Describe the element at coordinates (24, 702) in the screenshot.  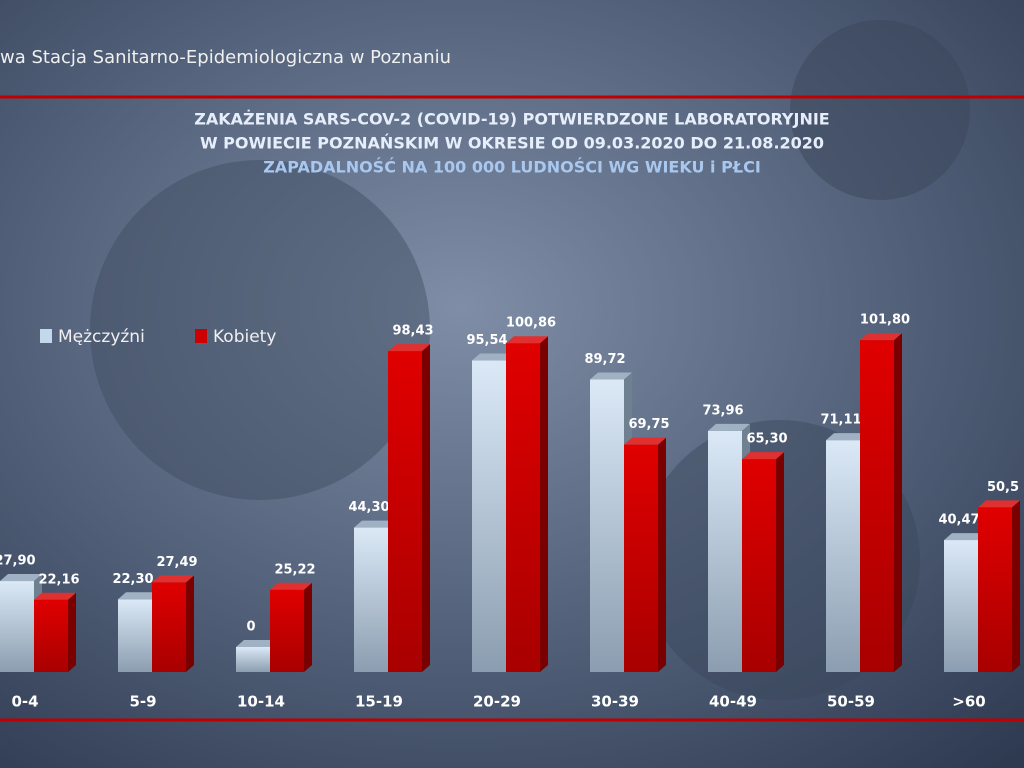
I see `x-tick-label: 0-4` at that location.